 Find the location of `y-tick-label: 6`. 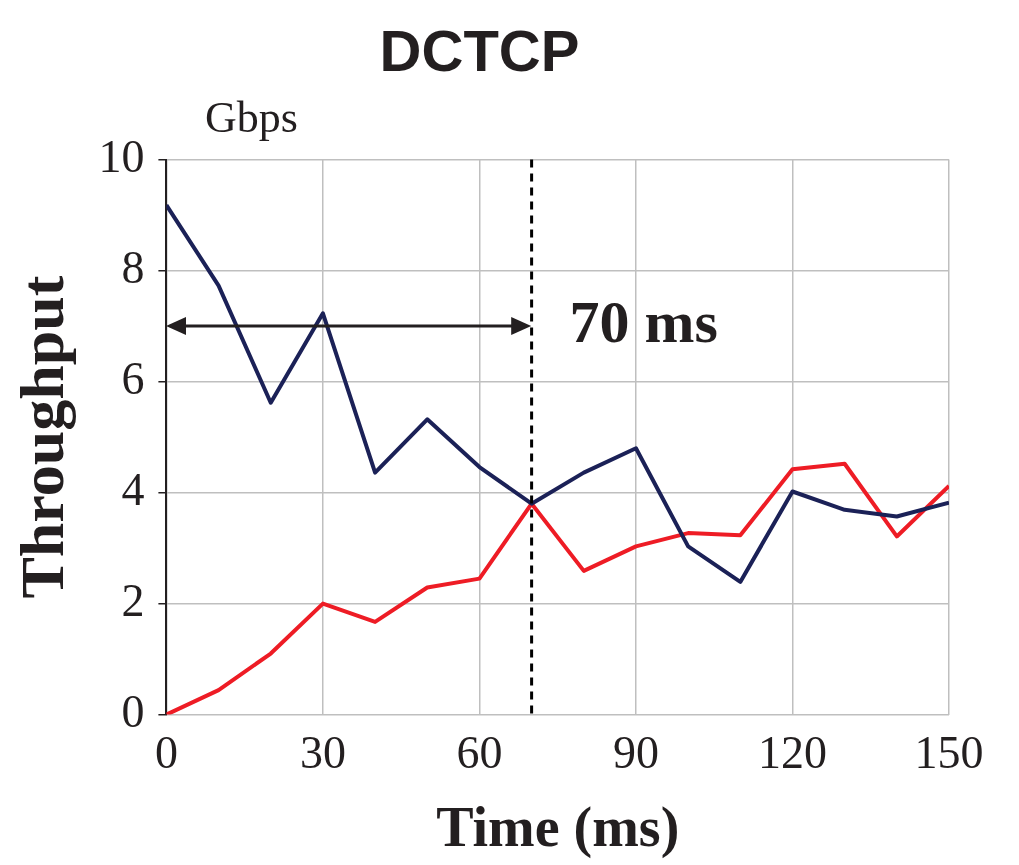

y-tick-label: 6 is located at coordinates (133, 378).